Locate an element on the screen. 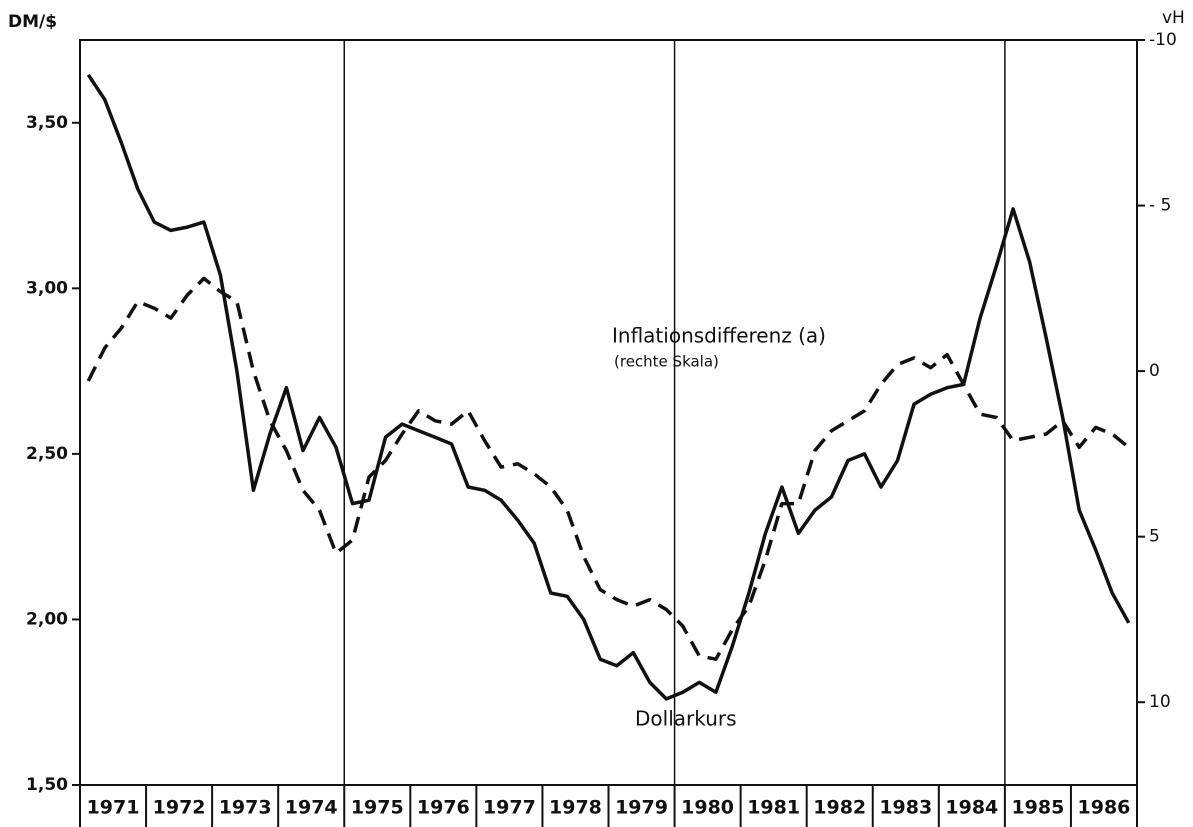  y2-tick-label: -10 is located at coordinates (1163, 40).